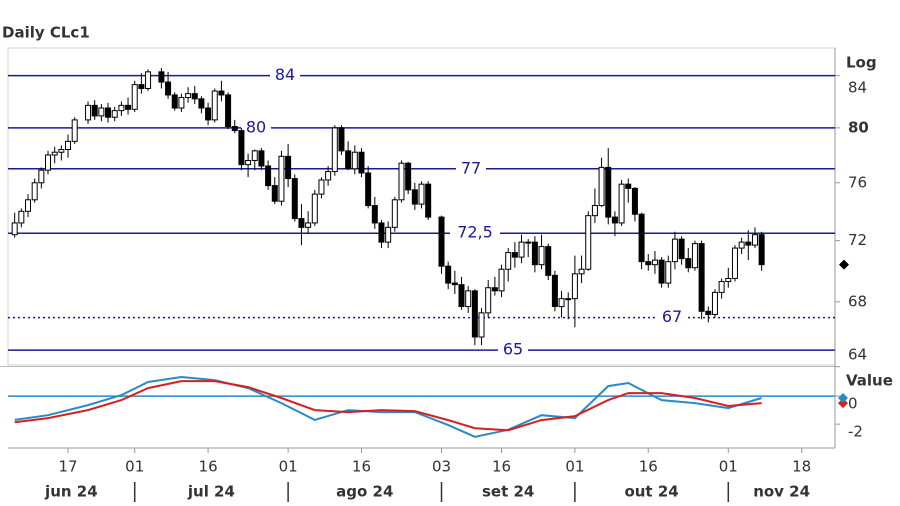  What do you see at coordinates (801, 467) in the screenshot?
I see `x-tick-label: 18` at bounding box center [801, 467].